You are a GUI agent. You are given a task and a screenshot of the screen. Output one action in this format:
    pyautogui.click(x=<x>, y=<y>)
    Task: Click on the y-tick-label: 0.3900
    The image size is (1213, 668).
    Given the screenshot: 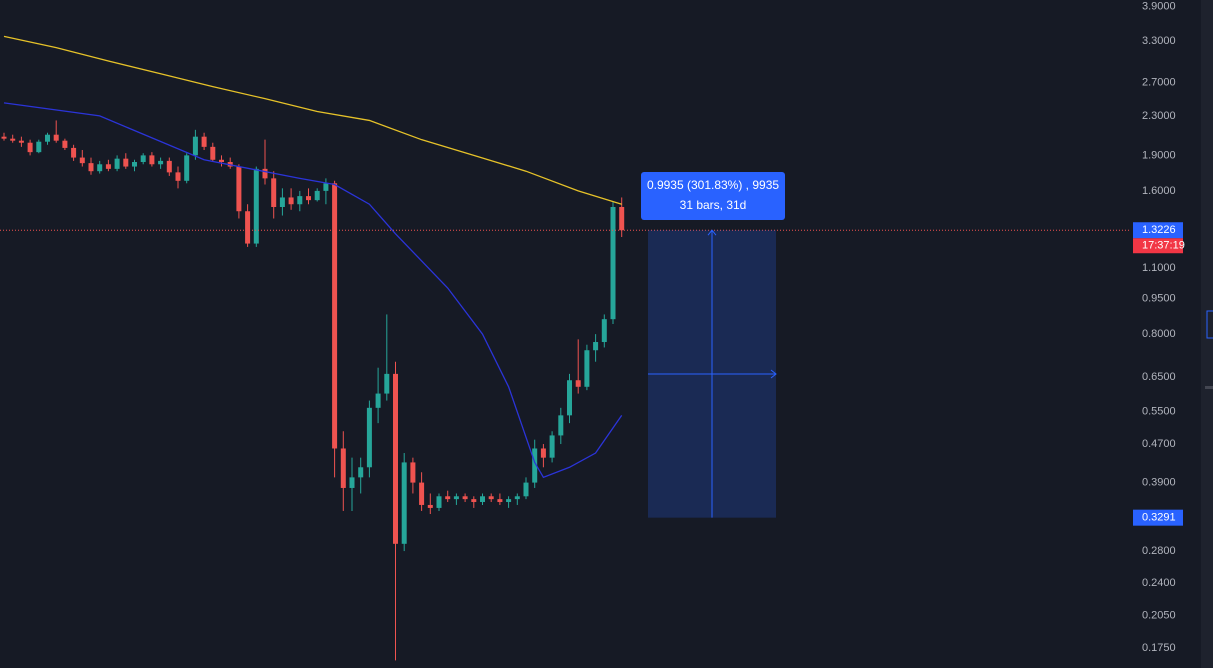 What is the action you would take?
    pyautogui.click(x=1159, y=482)
    